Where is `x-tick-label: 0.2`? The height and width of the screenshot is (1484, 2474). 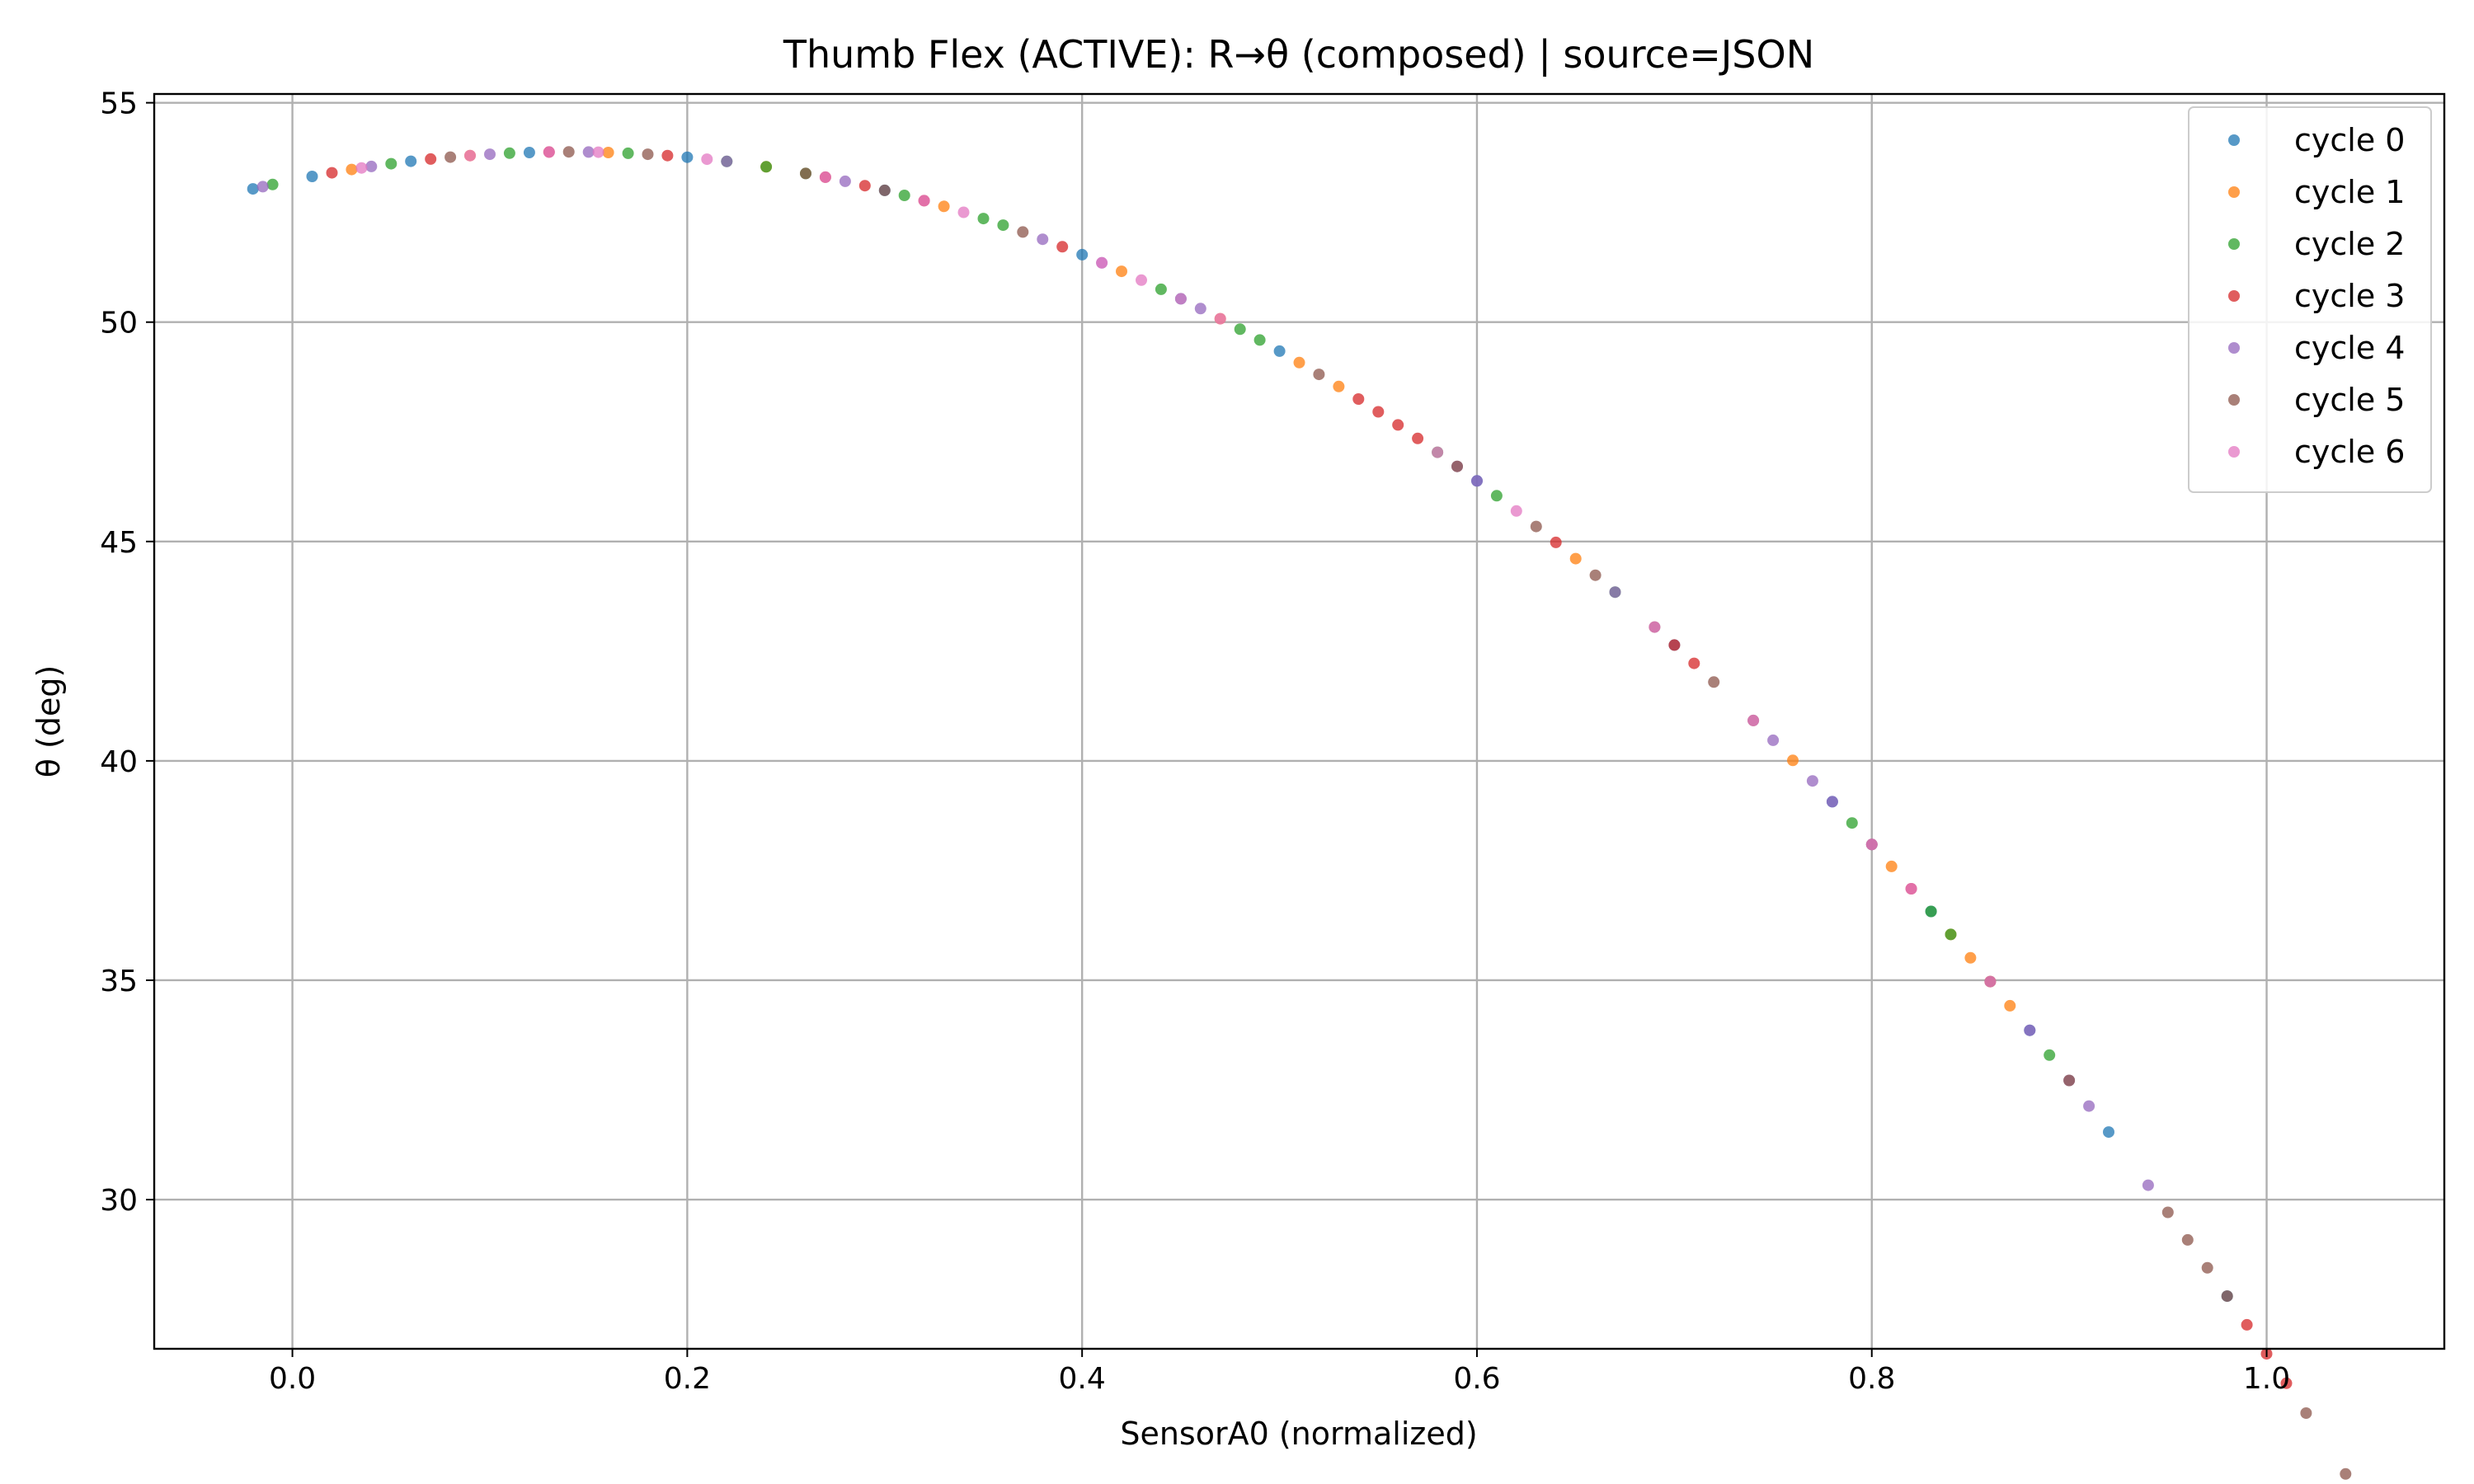 x-tick-label: 0.2 is located at coordinates (687, 1379).